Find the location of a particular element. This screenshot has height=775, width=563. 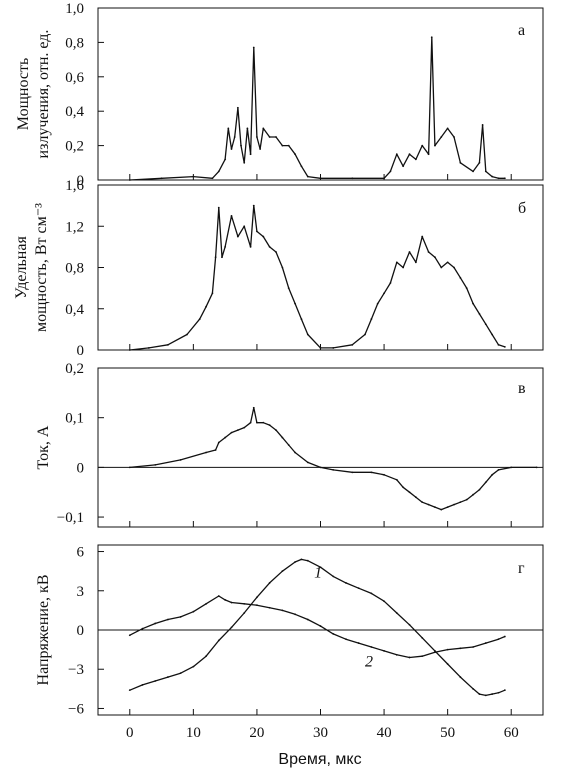

y-tick-label: 0 is located at coordinates (81, 631).